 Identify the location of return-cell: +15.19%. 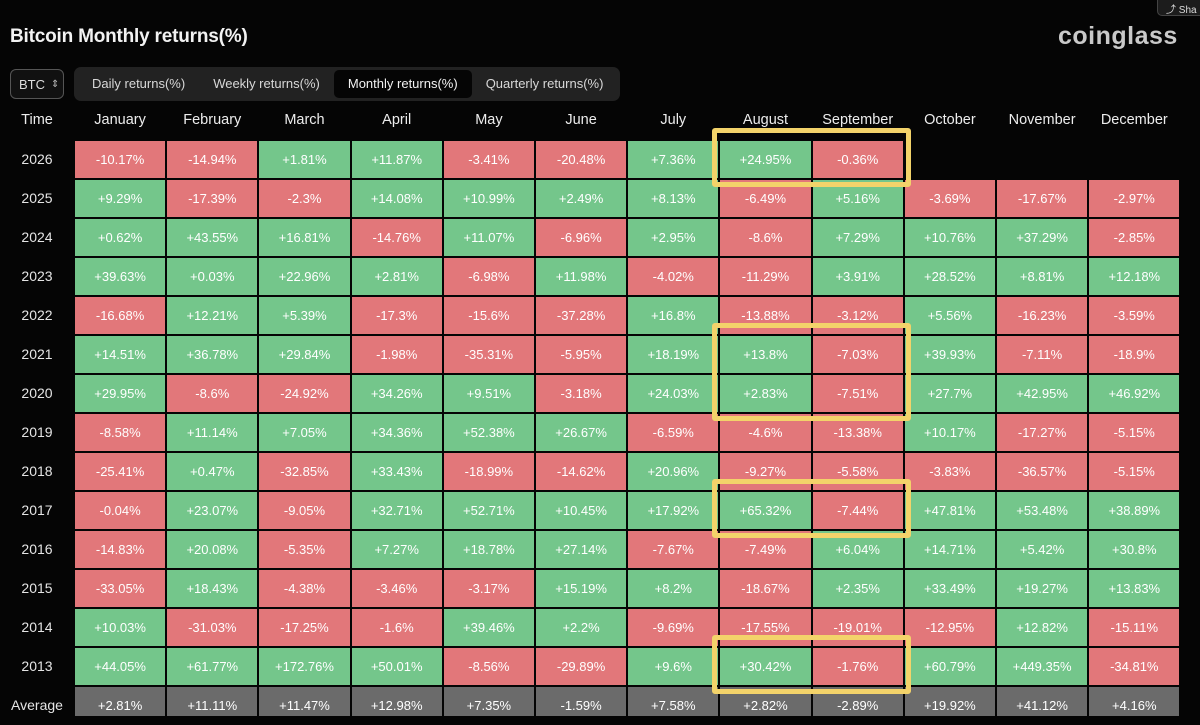
(581, 588).